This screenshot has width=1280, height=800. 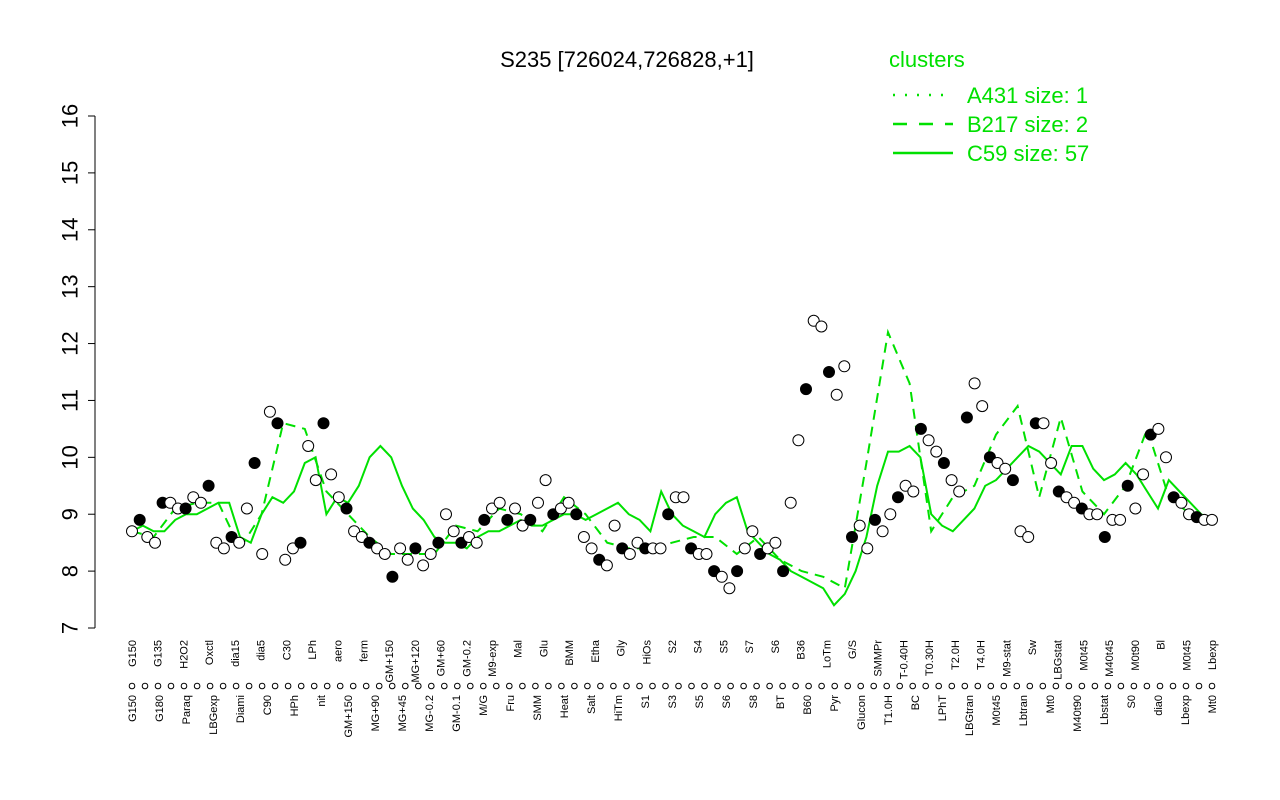 What do you see at coordinates (879, 658) in the screenshot?
I see `x-category-label-top: SMMPr` at bounding box center [879, 658].